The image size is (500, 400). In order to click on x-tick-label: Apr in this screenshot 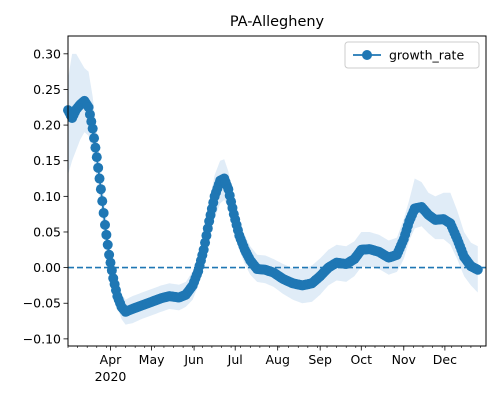, I will do `click(111, 359)`.